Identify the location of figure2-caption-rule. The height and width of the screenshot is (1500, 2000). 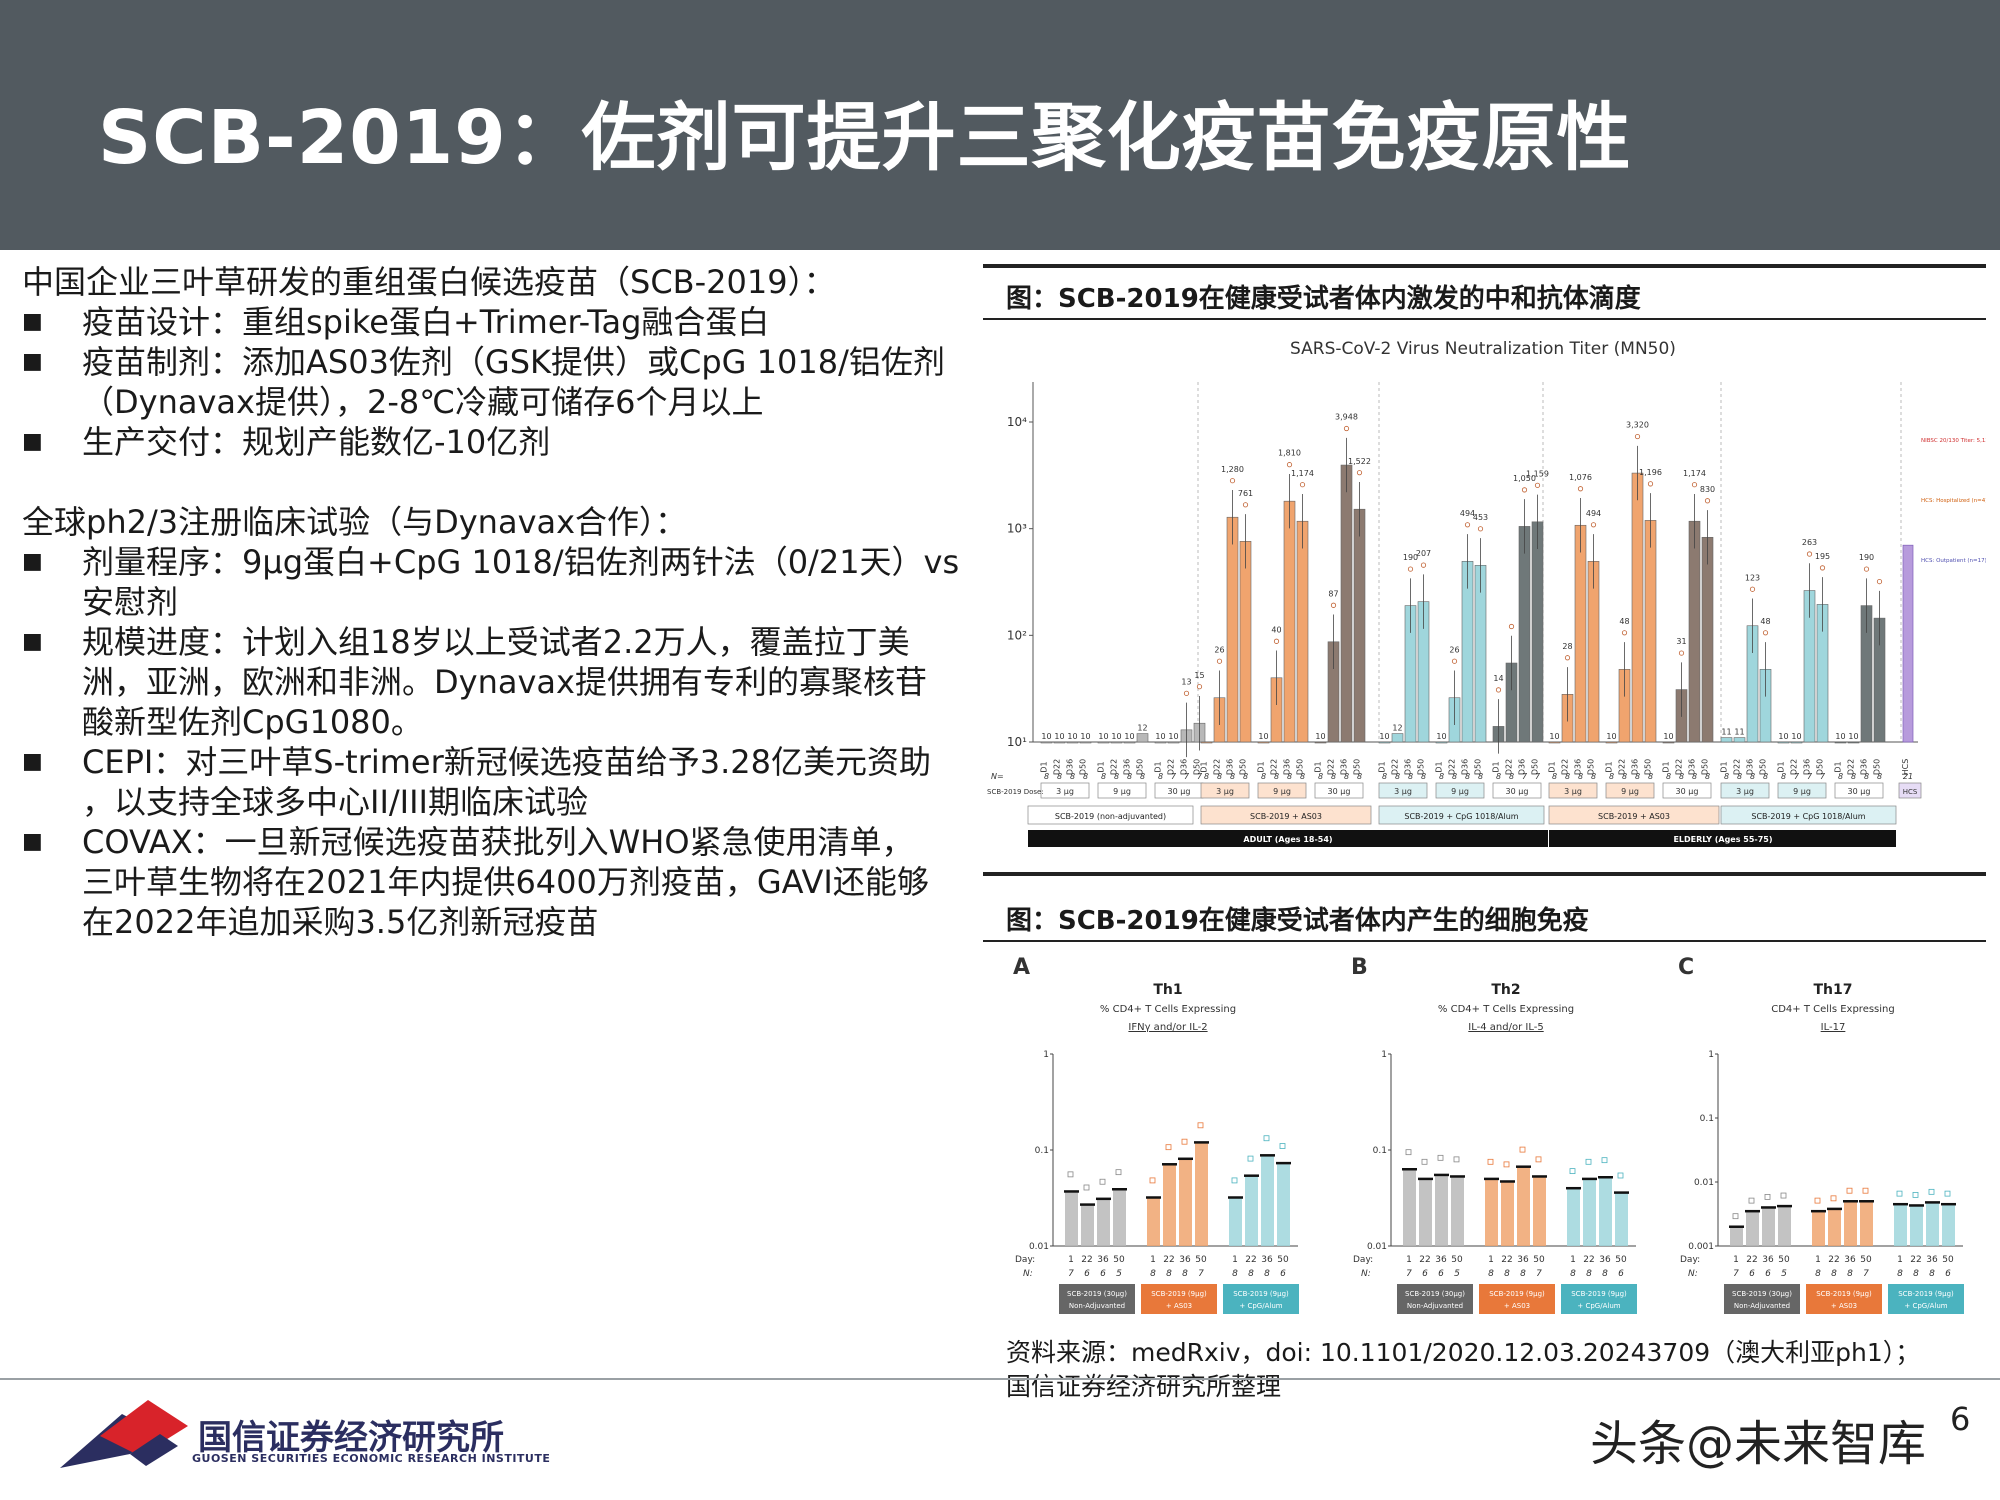
(1484, 941).